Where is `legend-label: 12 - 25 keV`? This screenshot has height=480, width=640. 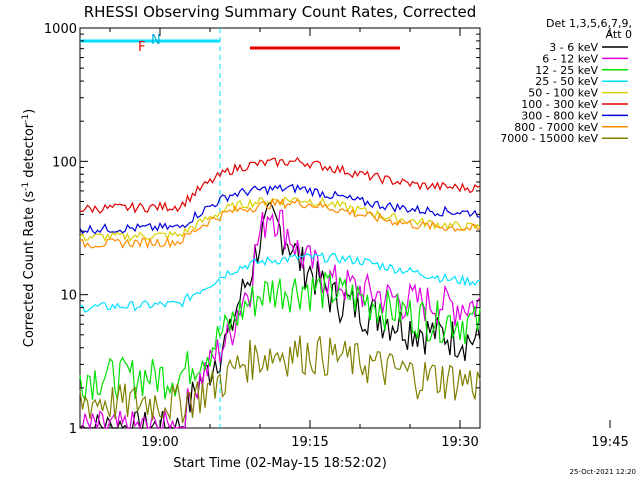
legend-label: 12 - 25 keV is located at coordinates (566, 70).